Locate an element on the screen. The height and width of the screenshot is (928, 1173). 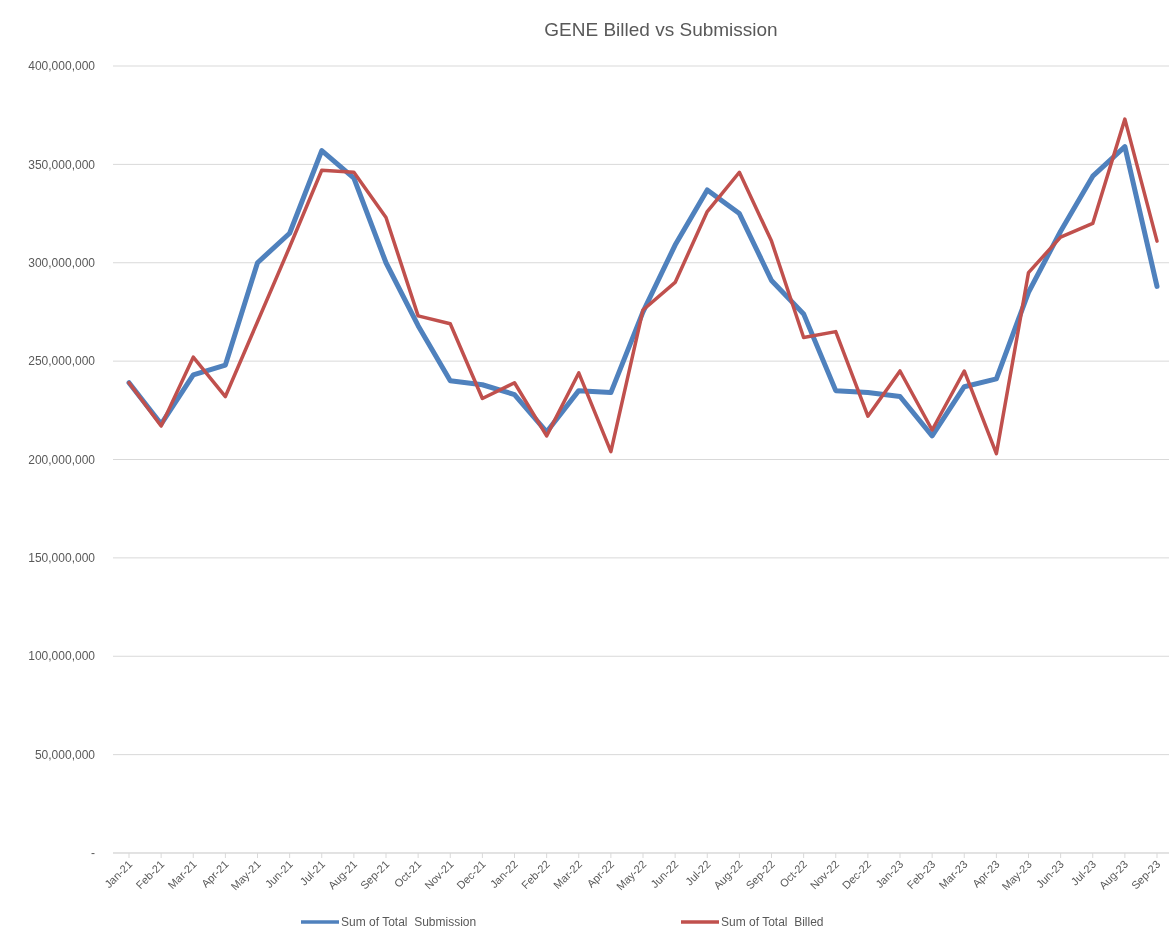
y-tick-label: 150,000,000 is located at coordinates (62, 558).